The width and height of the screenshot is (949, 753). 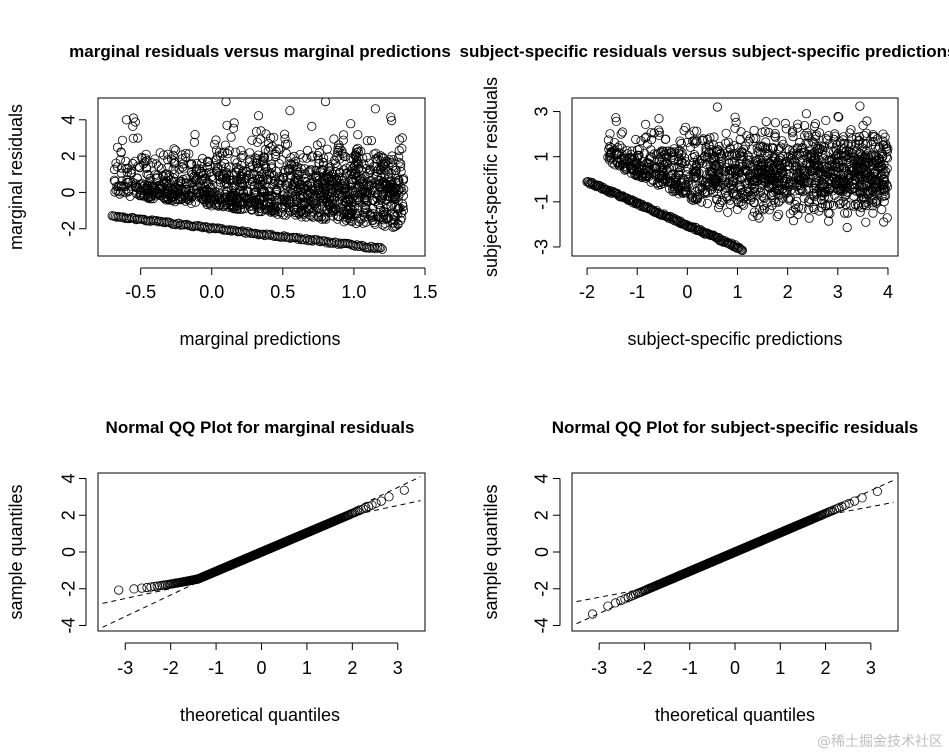 What do you see at coordinates (491, 177) in the screenshot?
I see `y-axis-label: subject-specific residuals` at bounding box center [491, 177].